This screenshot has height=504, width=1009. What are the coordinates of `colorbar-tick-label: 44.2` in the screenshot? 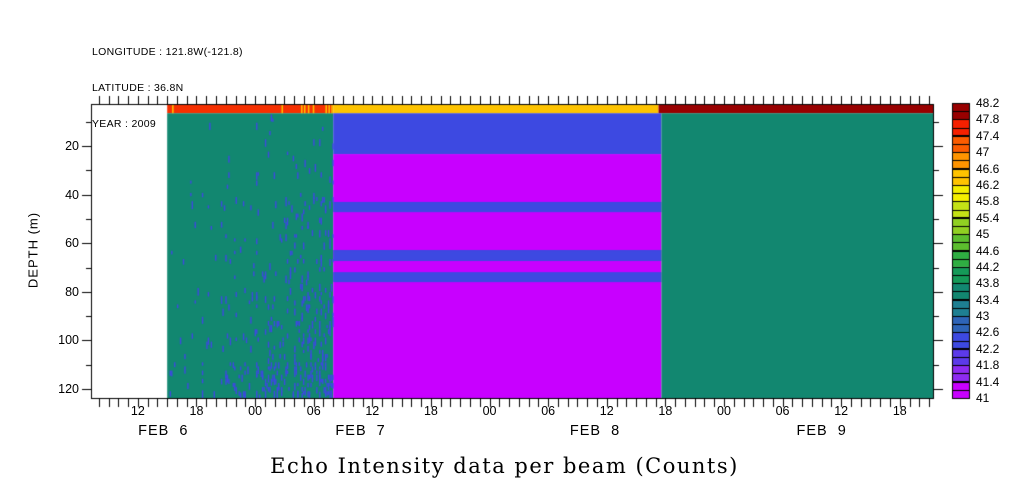 It's located at (988, 266).